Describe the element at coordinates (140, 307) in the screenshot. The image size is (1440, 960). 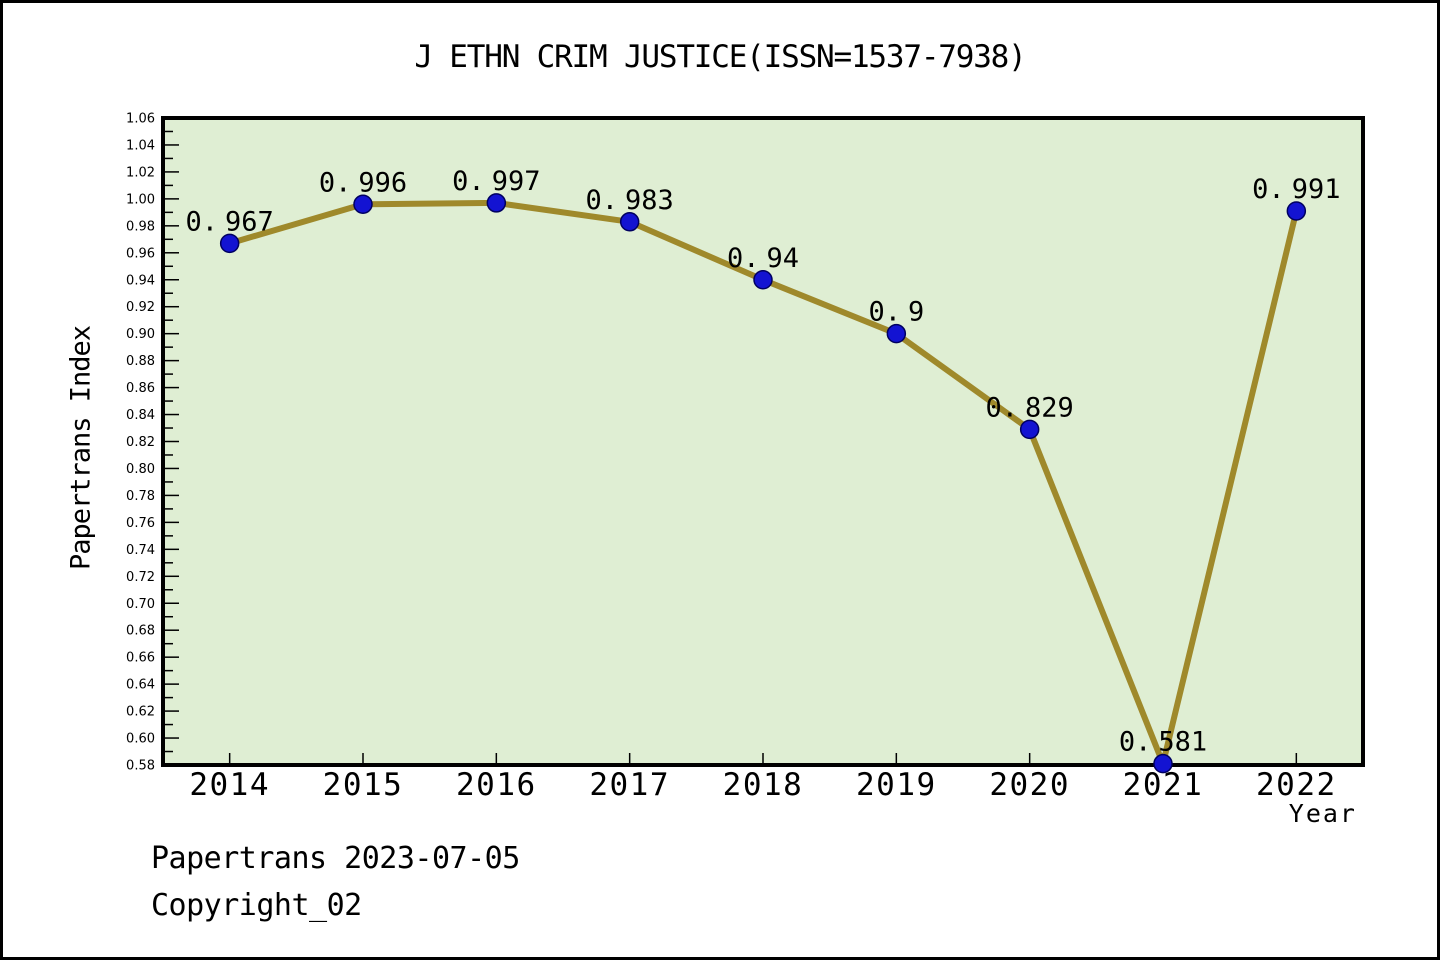
I see `y-tick-label: 0.92` at that location.